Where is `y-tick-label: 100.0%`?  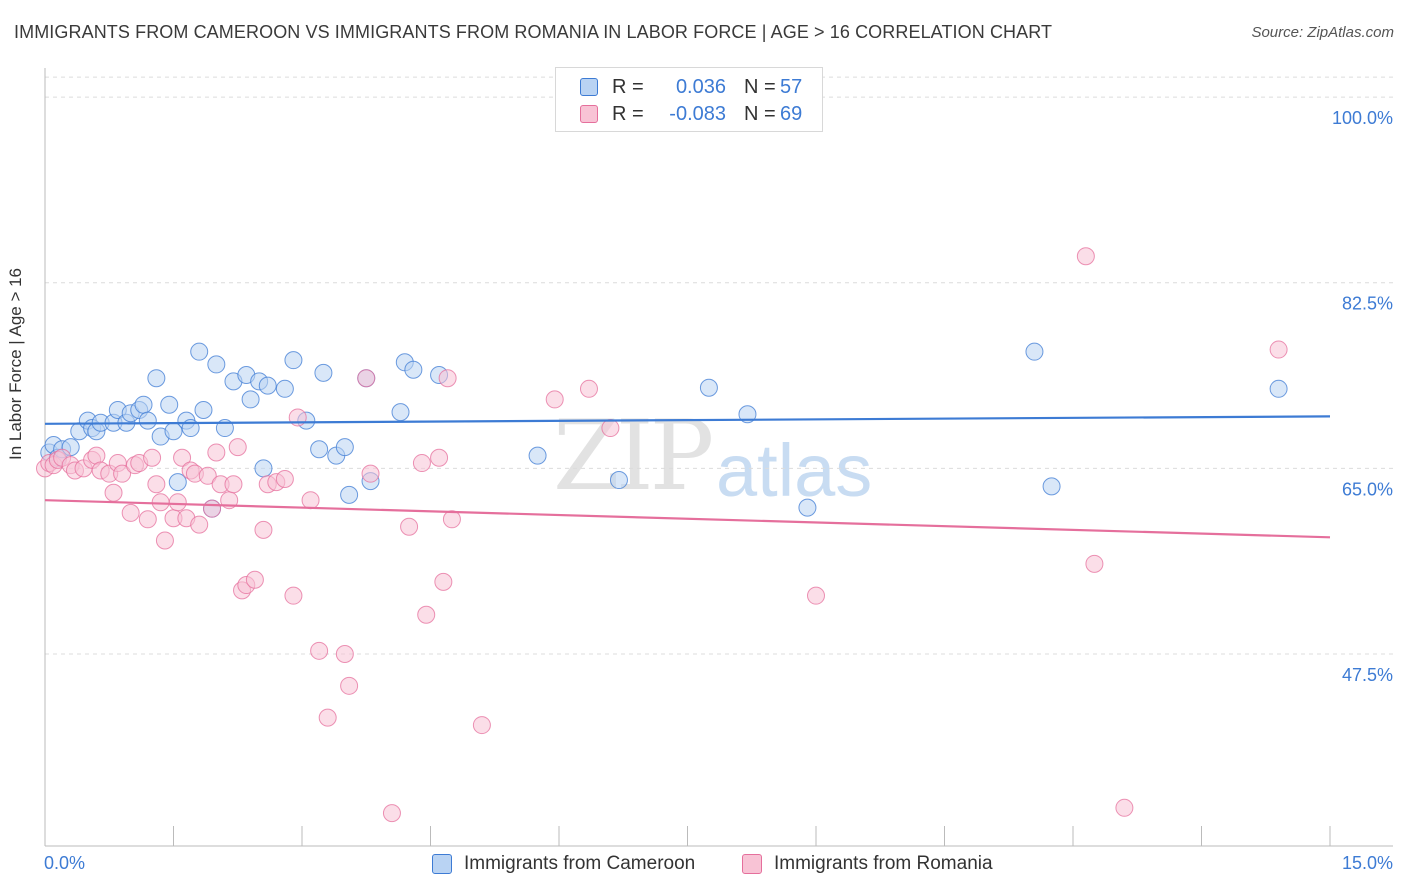 y-tick-label: 100.0% is located at coordinates (1362, 118).